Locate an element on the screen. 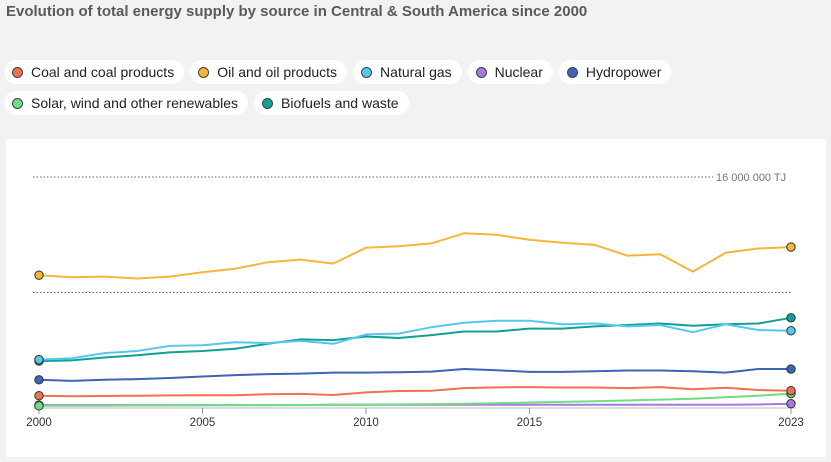  legend-label: Oil and oil products is located at coordinates (277, 72).